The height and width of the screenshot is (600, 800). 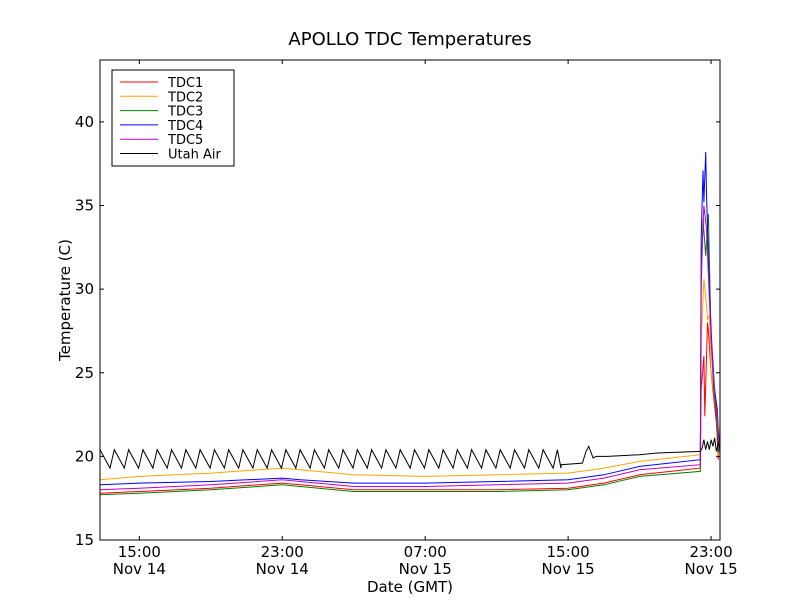 What do you see at coordinates (194, 155) in the screenshot?
I see `legend-label: Utah Air` at bounding box center [194, 155].